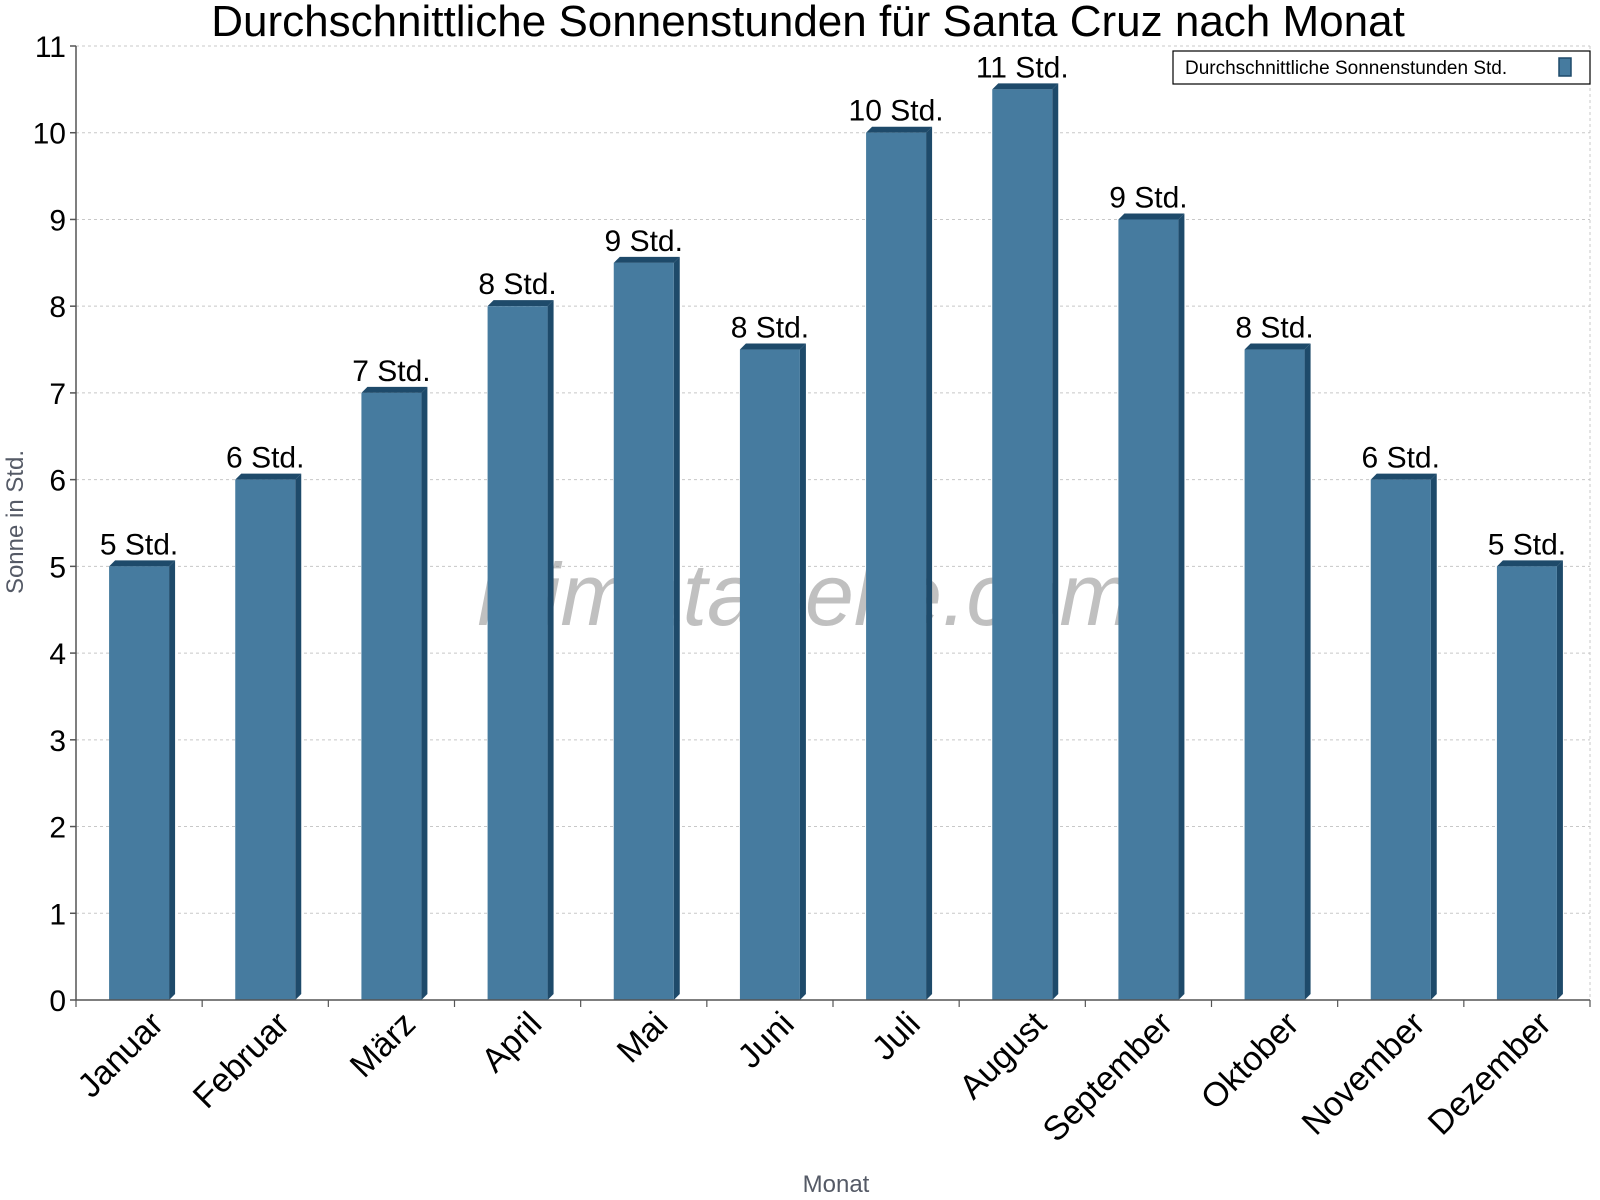 This screenshot has width=1600, height=1200. Describe the element at coordinates (1490, 1074) in the screenshot. I see `x-tick-label-dezember: Dezember` at that location.